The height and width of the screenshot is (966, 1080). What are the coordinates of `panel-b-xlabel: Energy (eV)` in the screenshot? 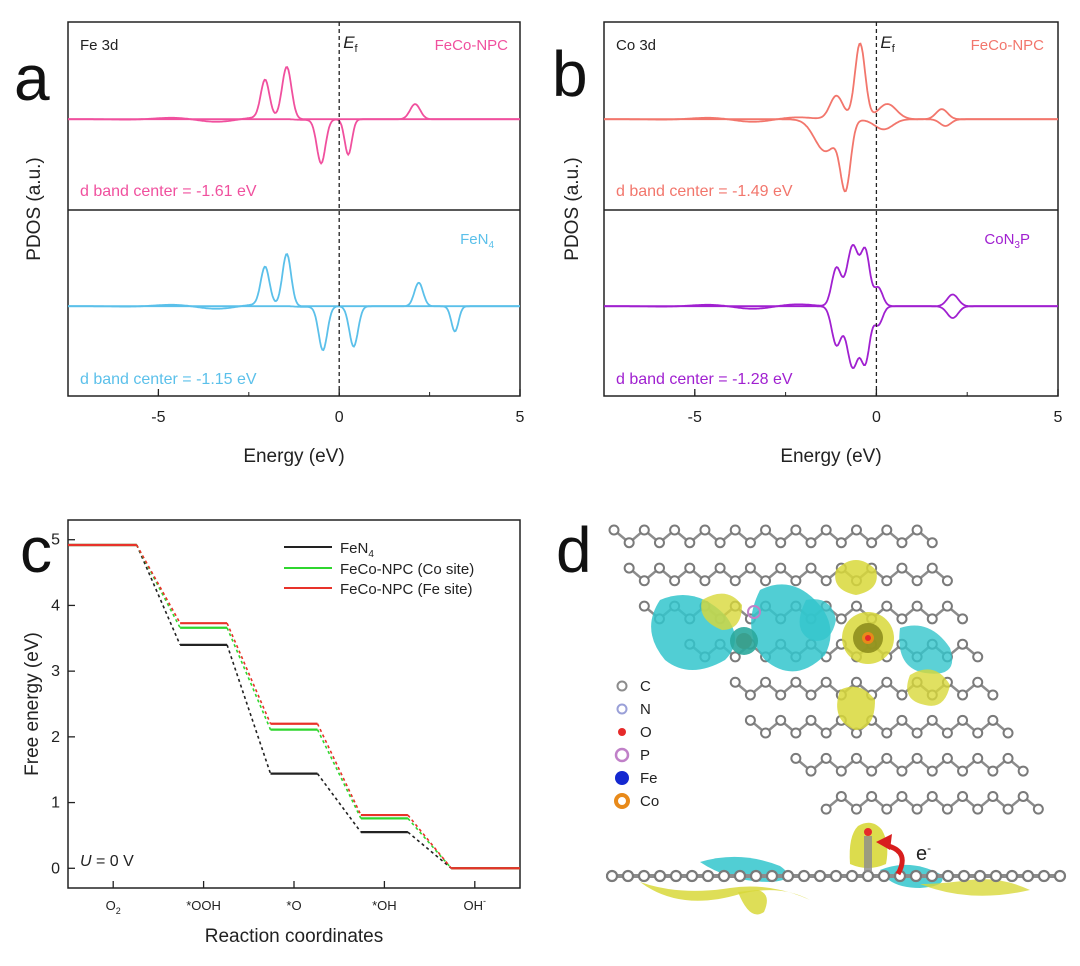 It's located at (830, 456).